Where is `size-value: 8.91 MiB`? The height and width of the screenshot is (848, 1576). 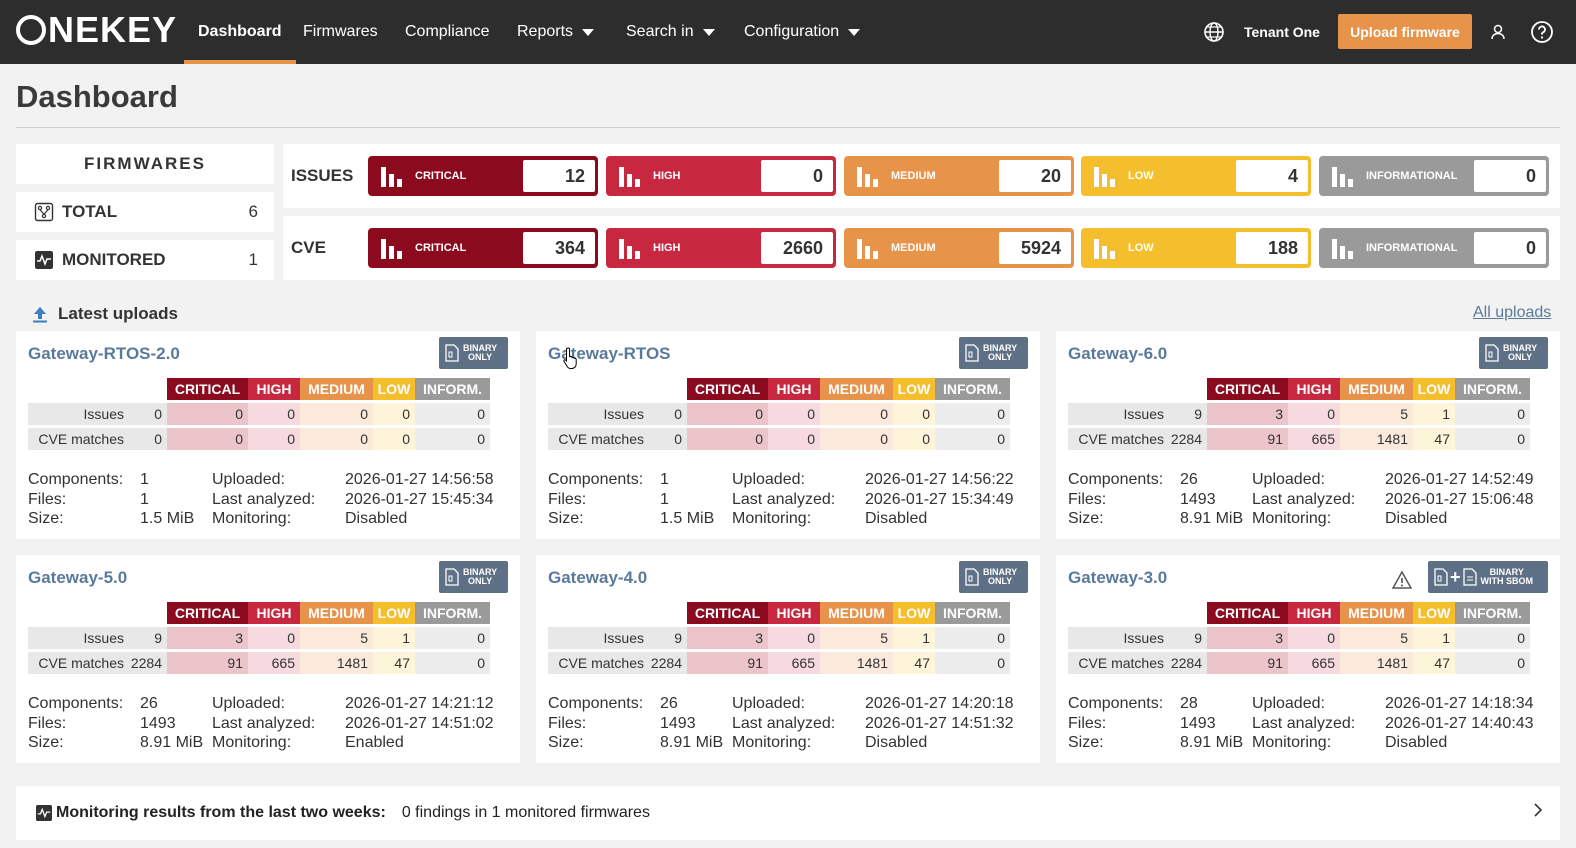 size-value: 8.91 MiB is located at coordinates (1212, 742).